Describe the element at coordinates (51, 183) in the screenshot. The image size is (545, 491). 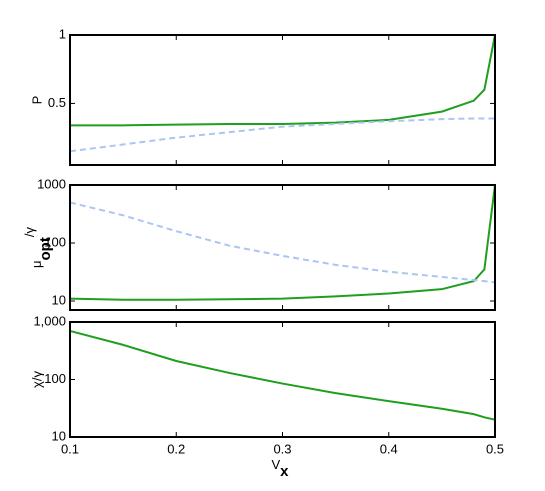
I see `y-tick-label: 1000` at that location.